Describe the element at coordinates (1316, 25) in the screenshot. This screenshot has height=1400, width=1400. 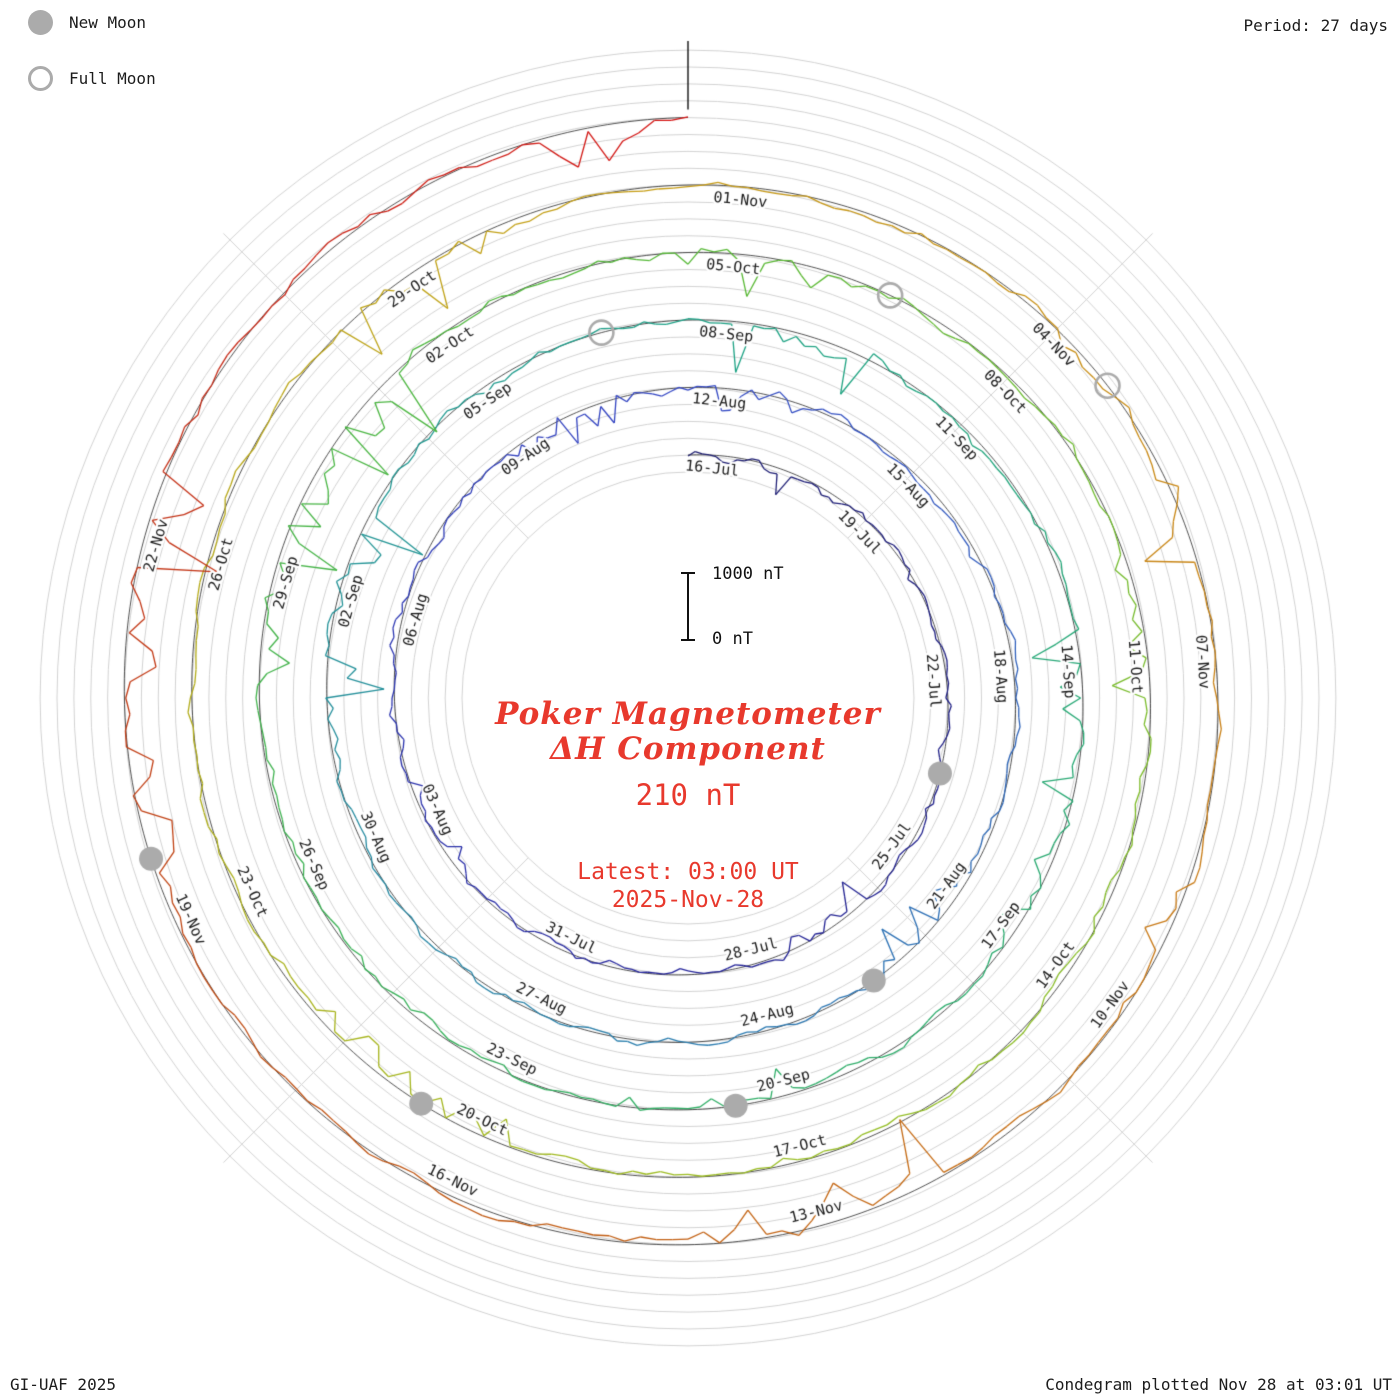
I see `period-label: Period: 27 days` at that location.